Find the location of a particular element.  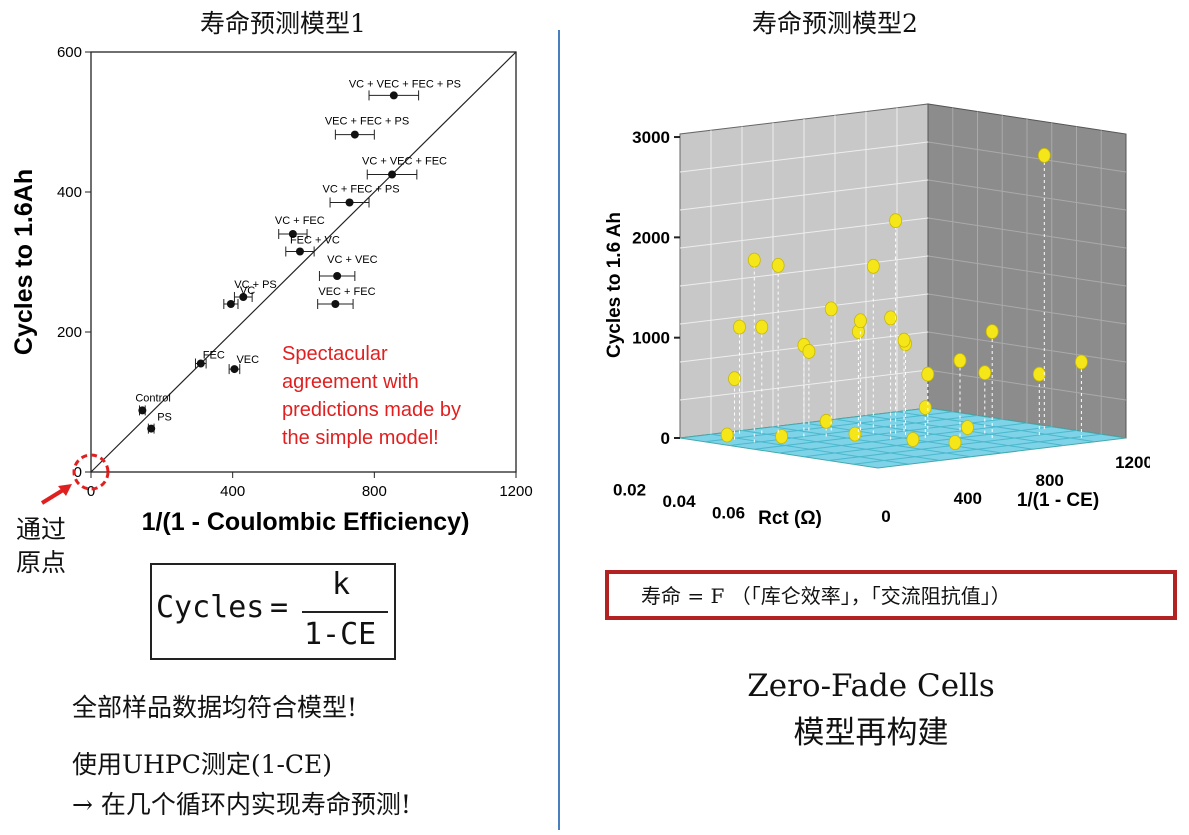

point-label: Control is located at coordinates (152, 398).